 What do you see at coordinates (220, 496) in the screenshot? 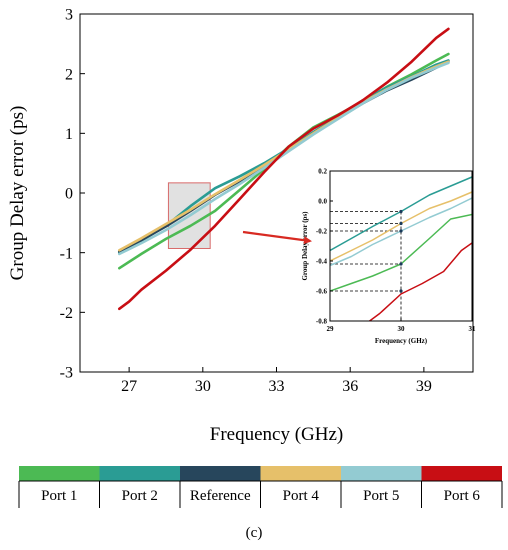
I see `legend-label-reference: Reference` at bounding box center [220, 496].